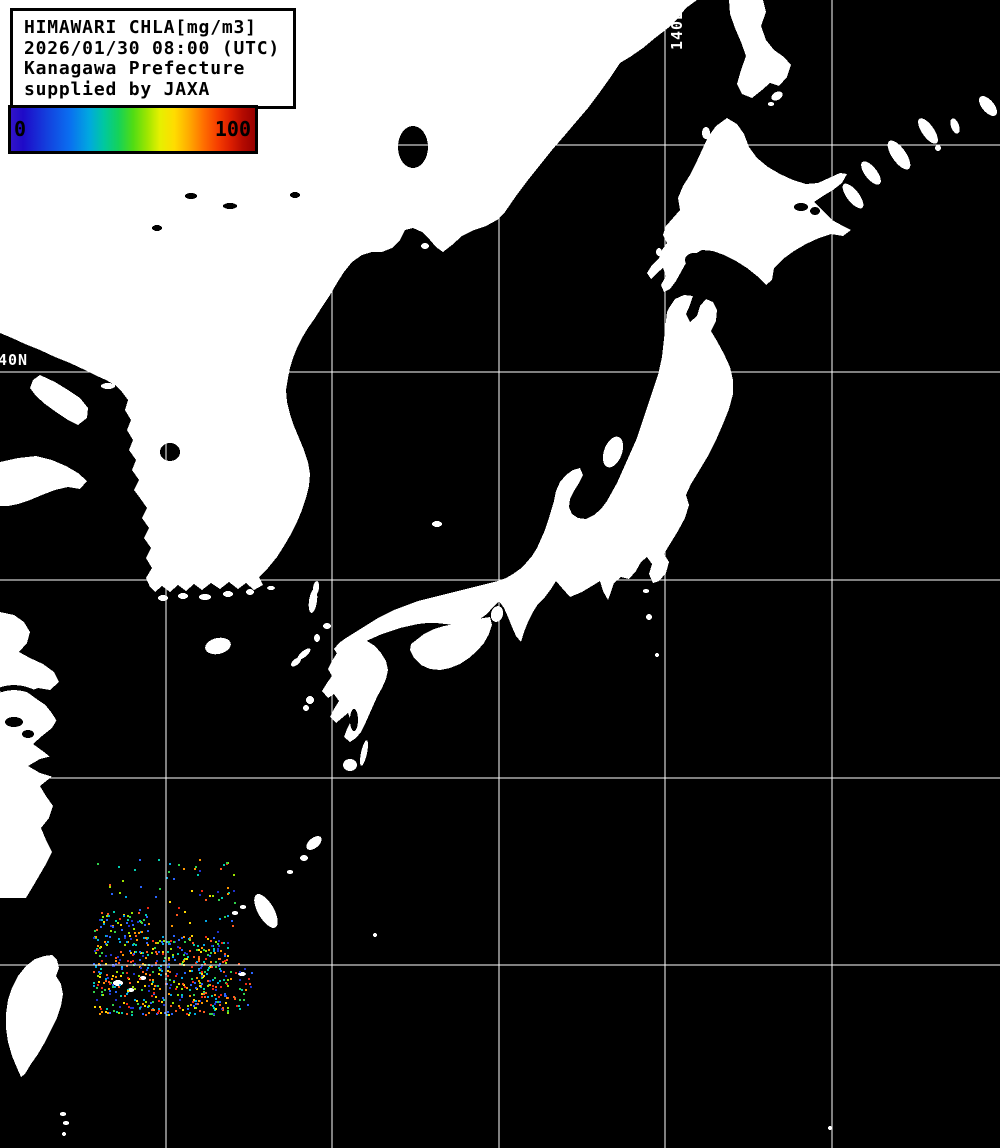 Image resolution: width=1000 pixels, height=1148 pixels. I want to click on korea-south-islet-3-island, so click(205, 597).